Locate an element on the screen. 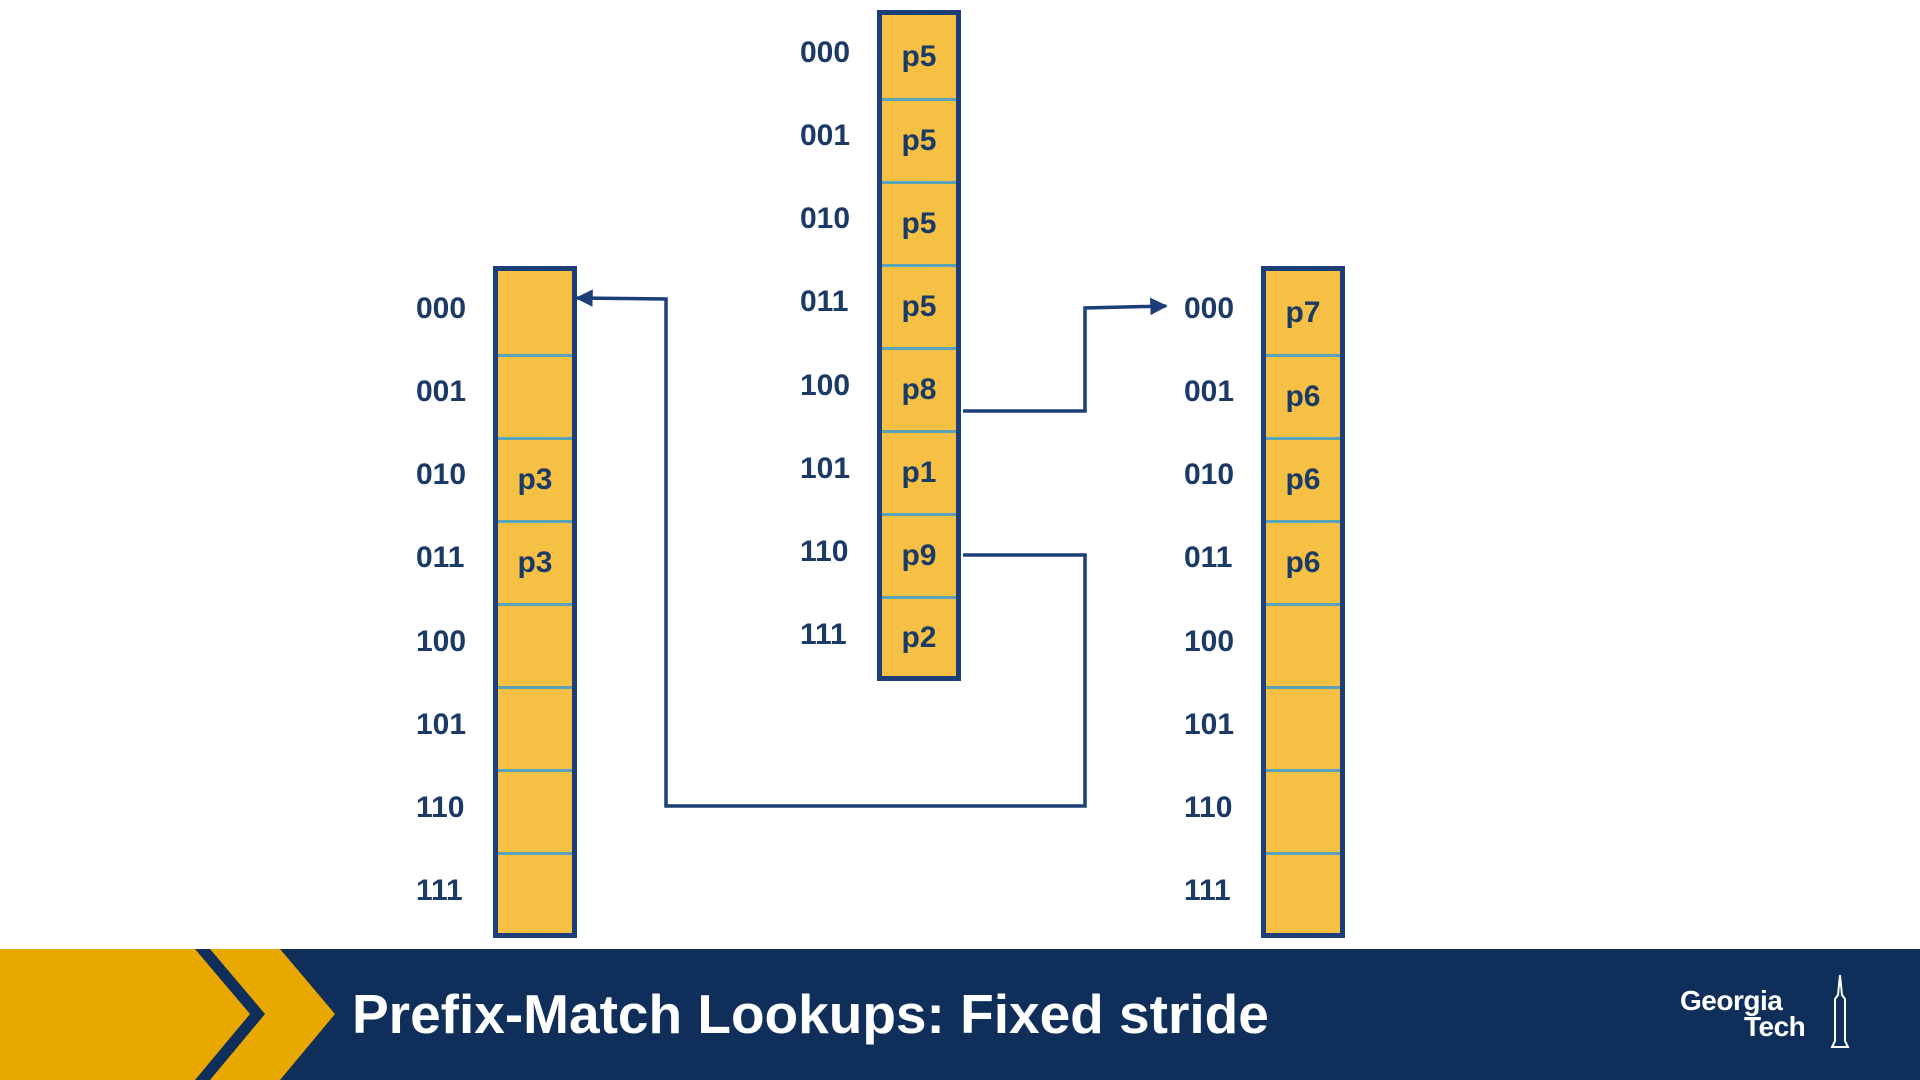  root-cell-000: p5 is located at coordinates (919, 56).